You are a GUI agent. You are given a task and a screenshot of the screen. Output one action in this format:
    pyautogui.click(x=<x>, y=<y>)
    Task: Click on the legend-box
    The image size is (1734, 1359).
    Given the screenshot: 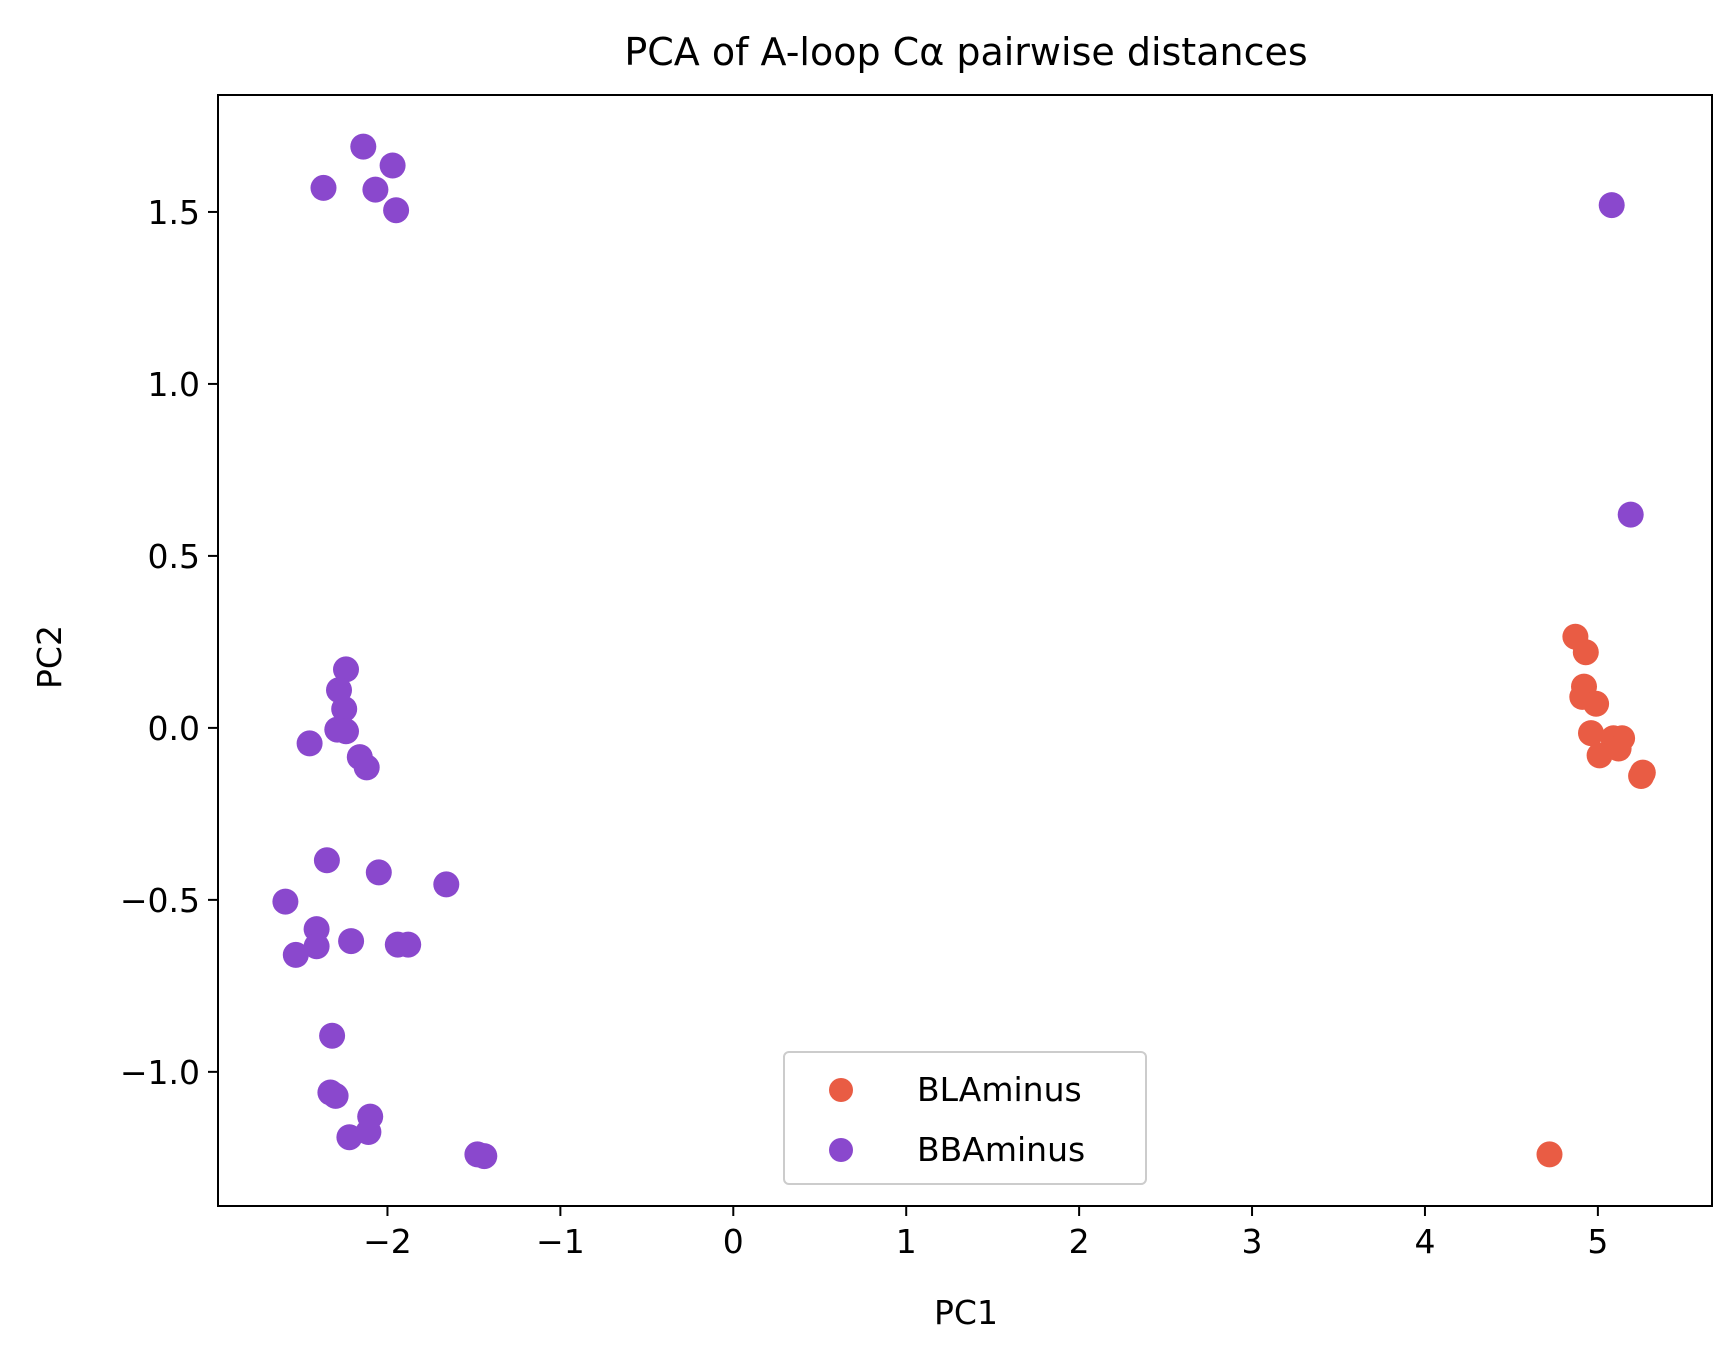 What is the action you would take?
    pyautogui.click(x=965, y=1118)
    